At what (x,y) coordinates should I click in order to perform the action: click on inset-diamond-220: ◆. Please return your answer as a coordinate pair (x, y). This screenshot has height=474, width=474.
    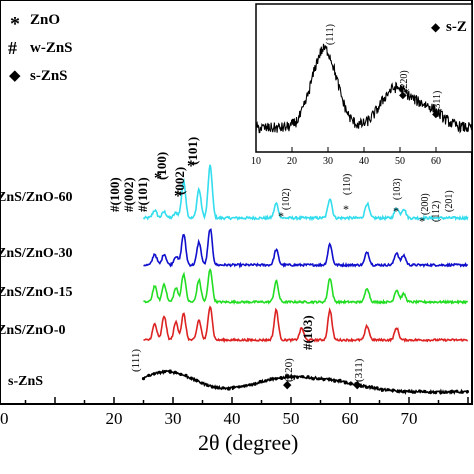
    Looking at the image, I should click on (403, 95).